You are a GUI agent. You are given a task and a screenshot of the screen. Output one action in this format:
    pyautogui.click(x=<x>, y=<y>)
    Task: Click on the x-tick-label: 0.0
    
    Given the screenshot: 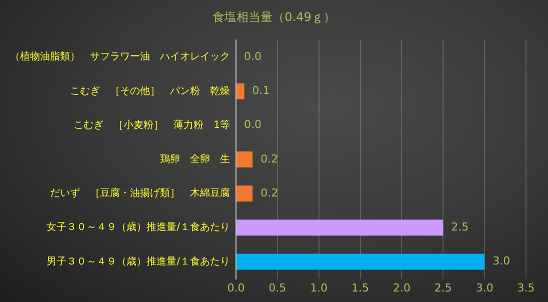 What is the action you would take?
    pyautogui.click(x=236, y=287)
    